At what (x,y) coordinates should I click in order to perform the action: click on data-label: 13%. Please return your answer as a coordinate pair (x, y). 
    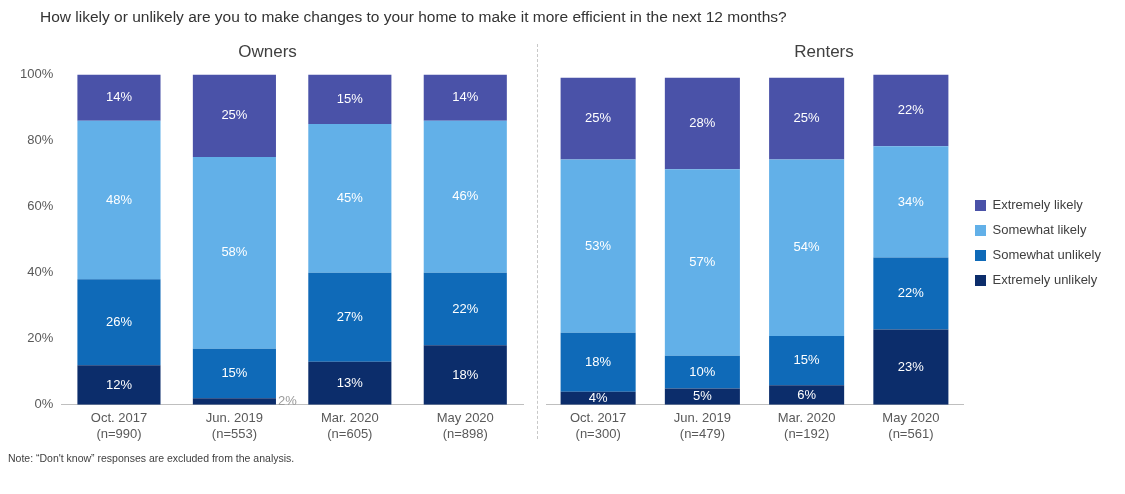
    Looking at the image, I should click on (350, 382).